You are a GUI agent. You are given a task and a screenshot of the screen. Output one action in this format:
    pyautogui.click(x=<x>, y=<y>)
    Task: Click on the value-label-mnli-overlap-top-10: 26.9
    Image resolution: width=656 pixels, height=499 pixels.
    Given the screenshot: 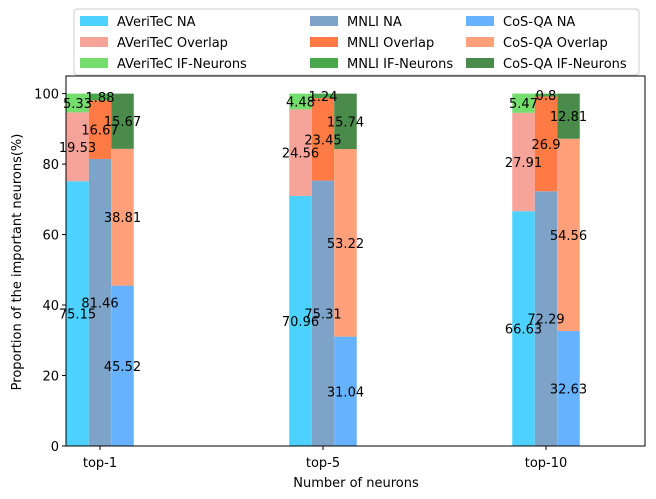 What is the action you would take?
    pyautogui.click(x=546, y=145)
    